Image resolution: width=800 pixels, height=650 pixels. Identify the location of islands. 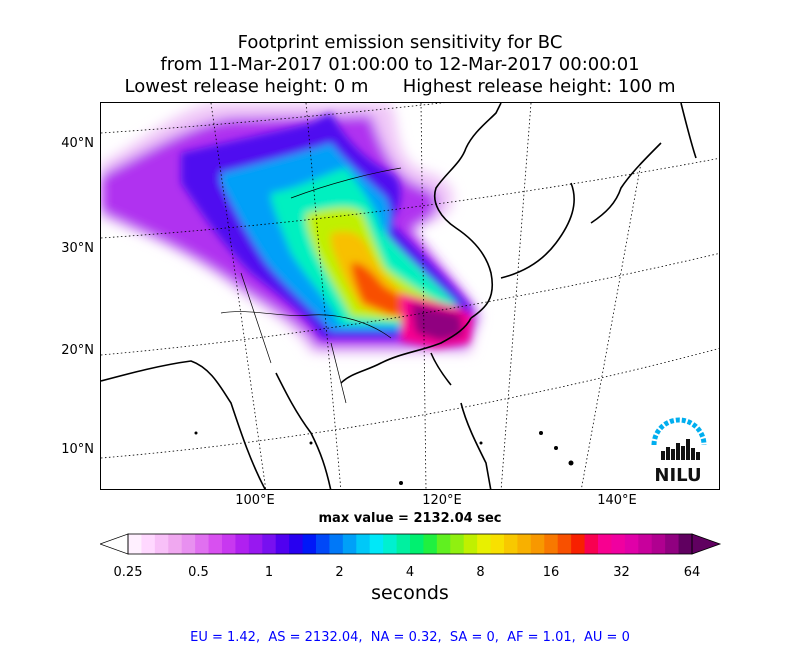
(384, 458).